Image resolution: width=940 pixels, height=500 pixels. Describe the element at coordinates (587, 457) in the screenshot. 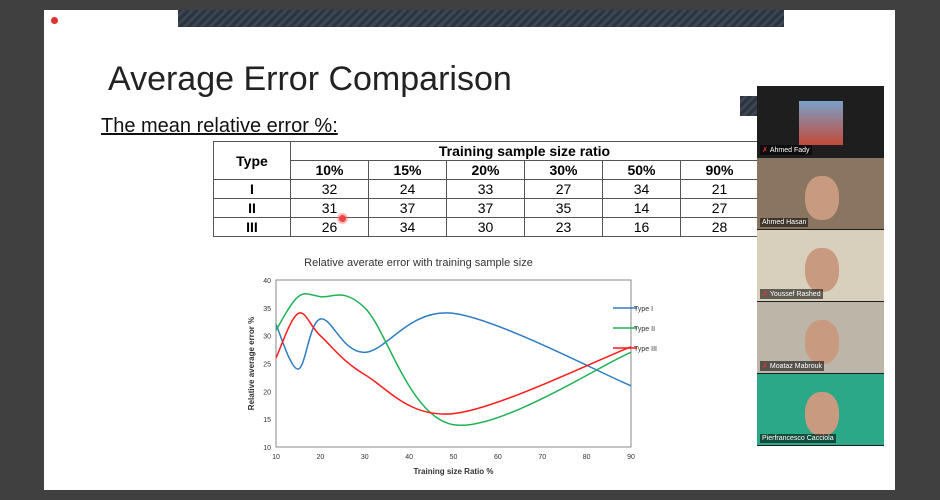

I see `x-tick-label: 80` at that location.